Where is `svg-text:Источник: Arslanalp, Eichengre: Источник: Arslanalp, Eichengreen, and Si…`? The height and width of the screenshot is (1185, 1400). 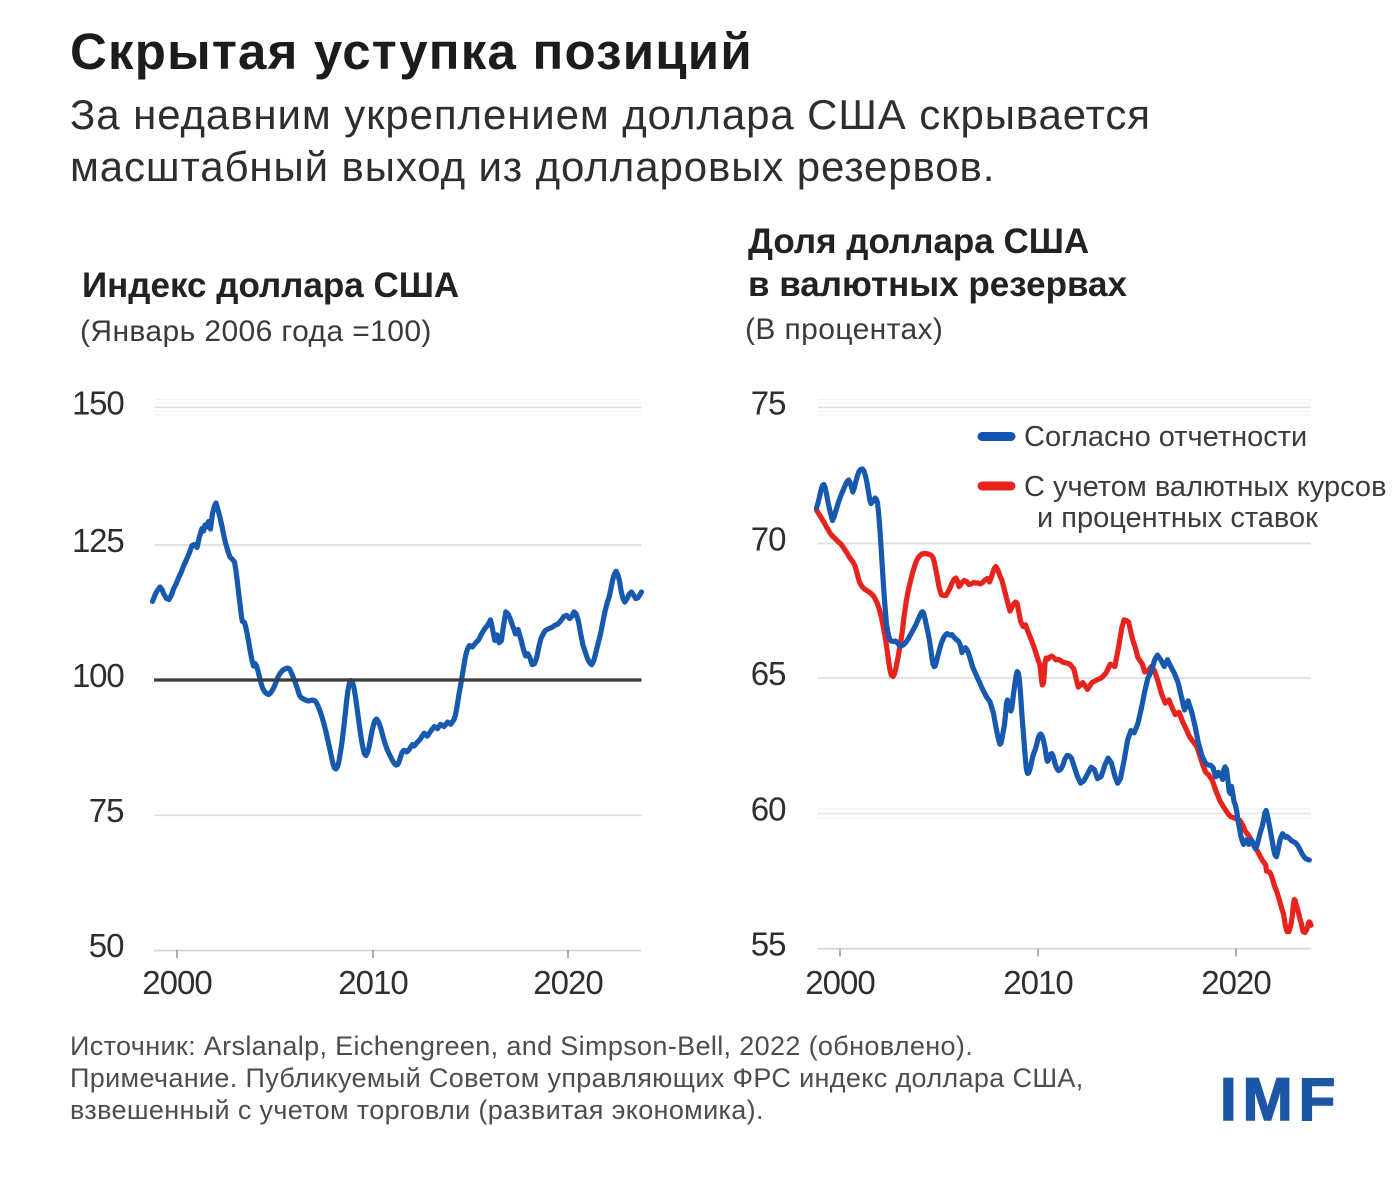
svg-text:Источник: Arslanalp, Eichengre: Источник: Arslanalp, Eichengreen, and Si… is located at coordinates (521, 1046).